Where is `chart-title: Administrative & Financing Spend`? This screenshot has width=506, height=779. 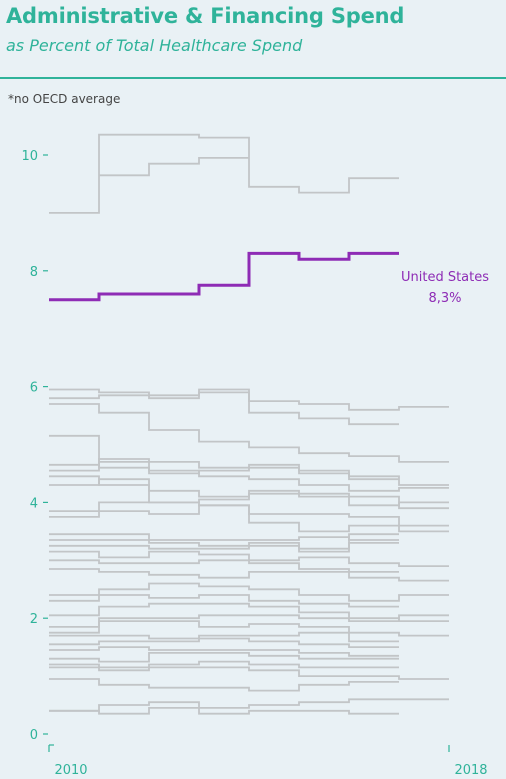
chart-title: Administrative & Financing Spend is located at coordinates (205, 16).